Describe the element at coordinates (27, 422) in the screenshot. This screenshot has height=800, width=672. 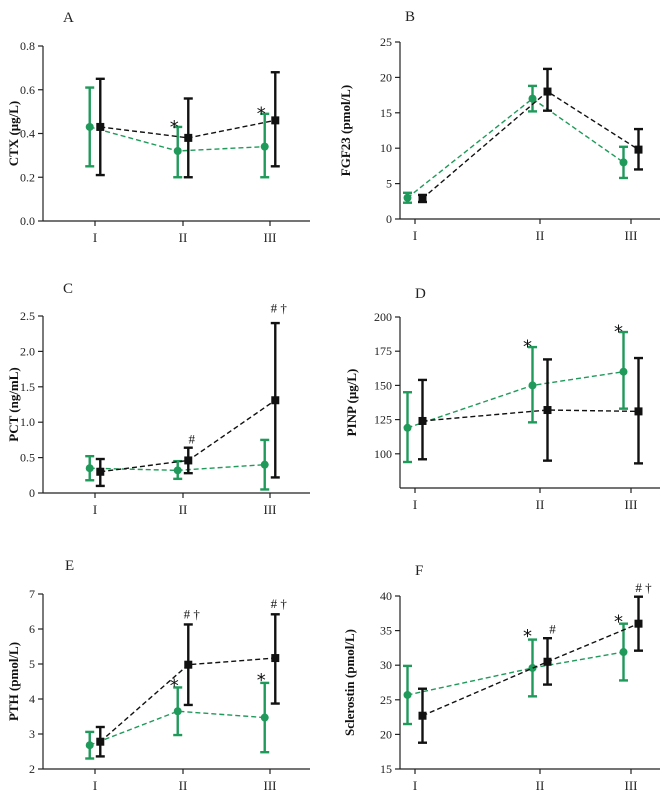
I see `y-tick-label: 1.0` at that location.